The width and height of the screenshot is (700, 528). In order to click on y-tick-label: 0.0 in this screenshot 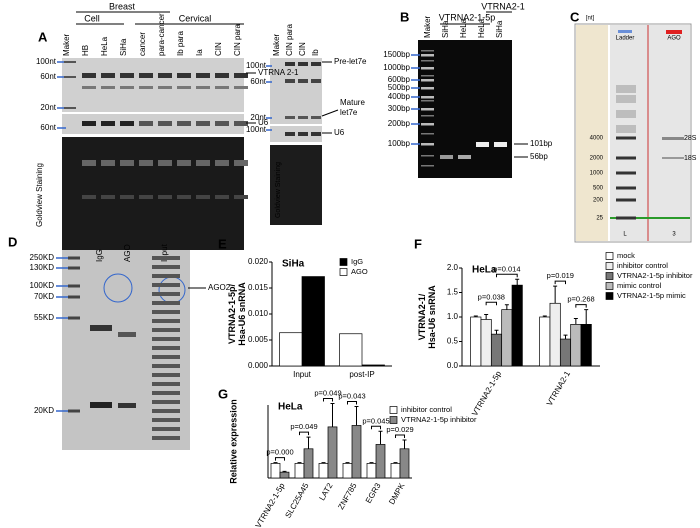, I will do `click(453, 365)`.